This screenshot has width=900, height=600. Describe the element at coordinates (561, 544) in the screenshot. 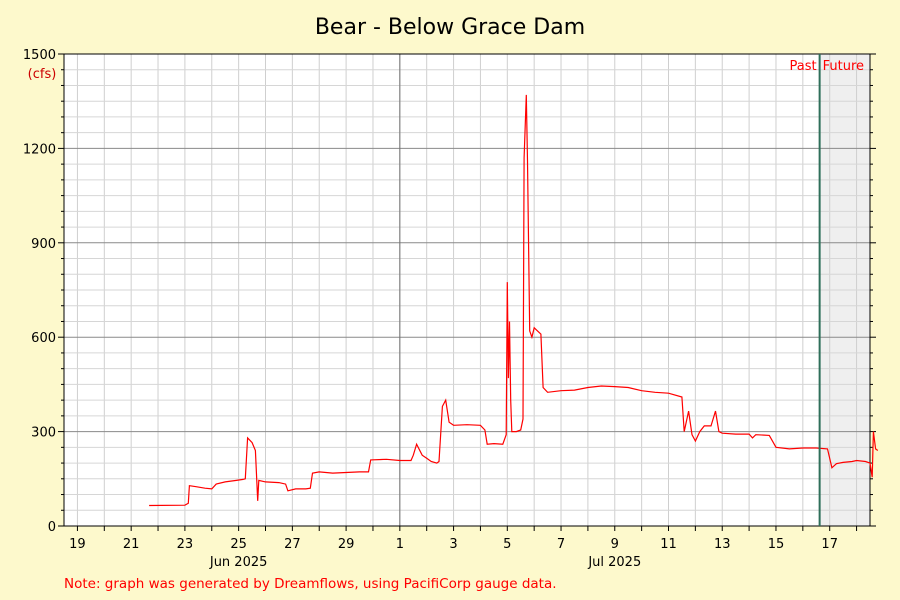

I see `x-tick-label: 7` at that location.